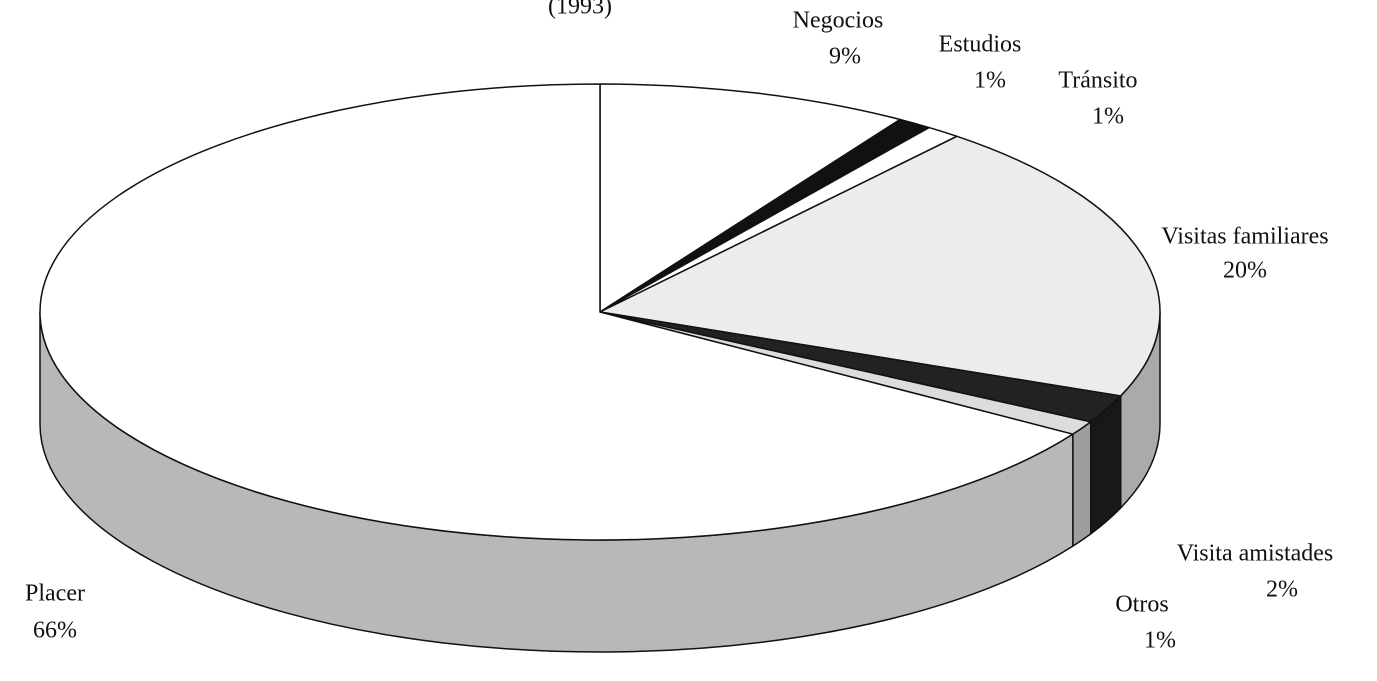 This screenshot has width=1377, height=681. Describe the element at coordinates (838, 21) in the screenshot. I see `slice-label: Negocios` at that location.